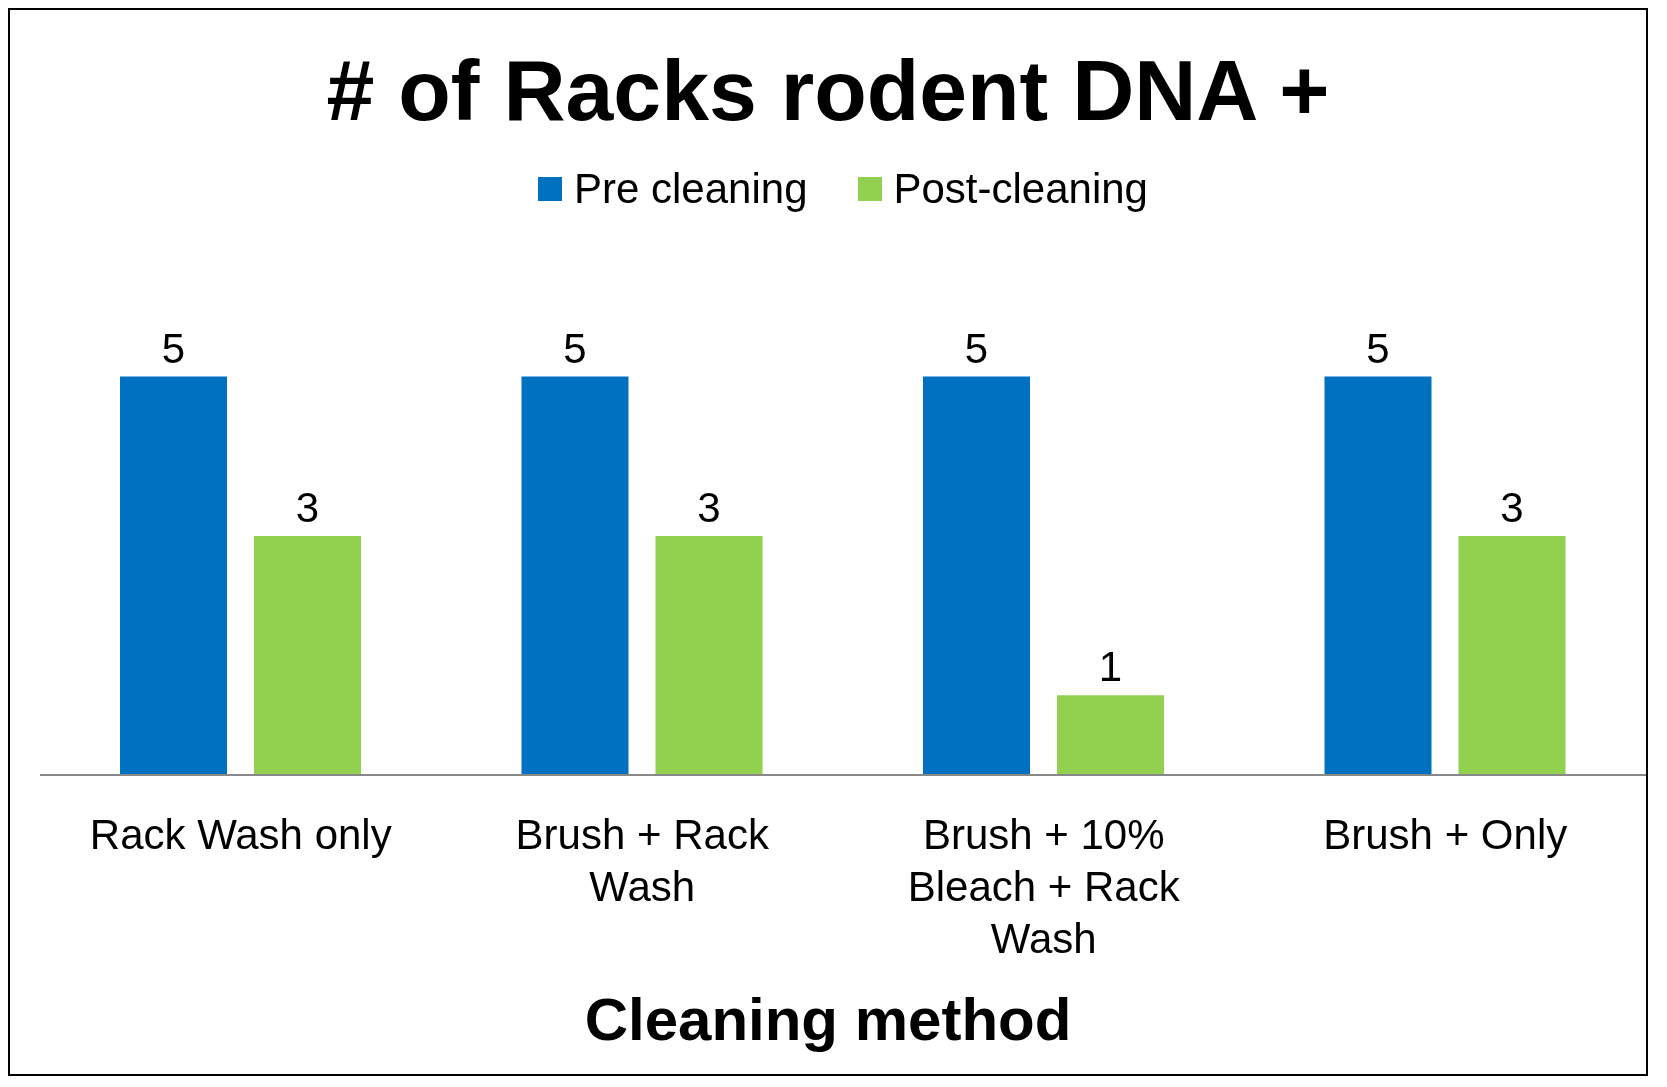 The width and height of the screenshot is (1667, 1087). Describe the element at coordinates (1044, 886) in the screenshot. I see `x-tick-label: Brush + 10% Bleach + Rack Wash` at that location.